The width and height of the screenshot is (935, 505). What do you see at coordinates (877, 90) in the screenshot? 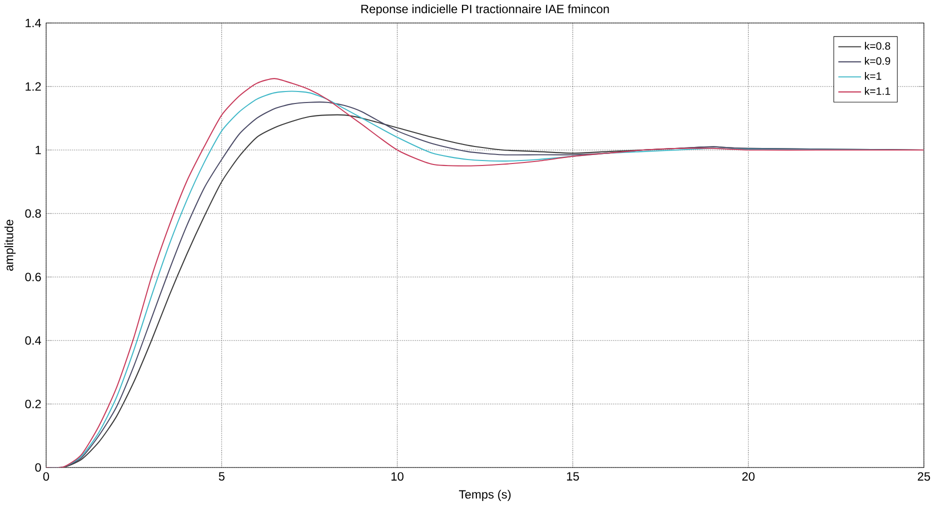
I see `legend-label: k=1.1` at bounding box center [877, 90].